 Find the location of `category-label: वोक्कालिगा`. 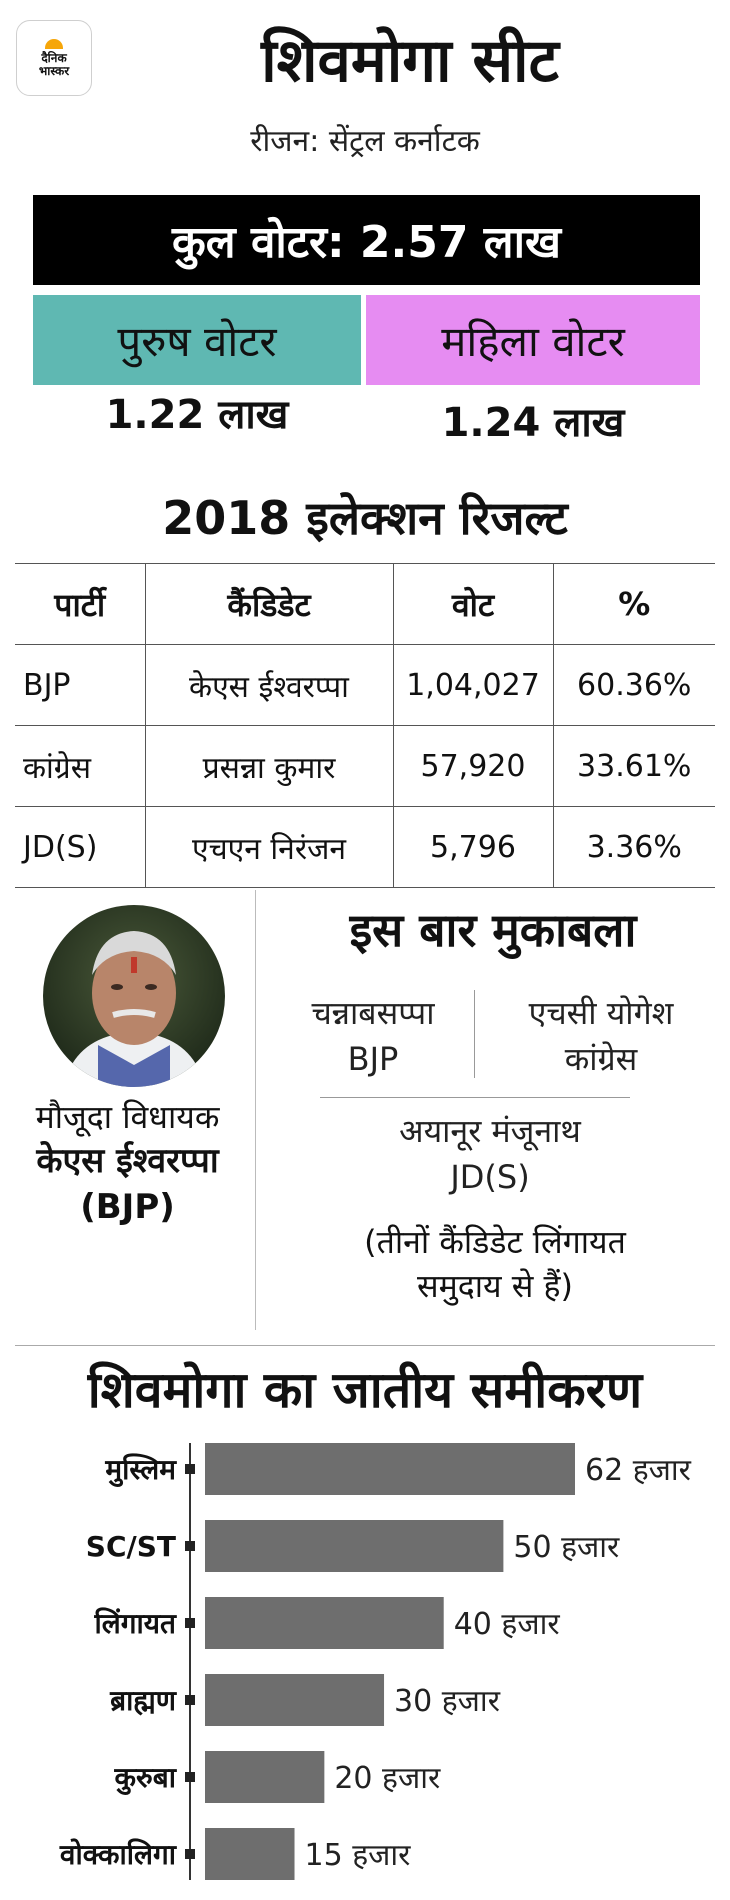

category-label: वोक्कालिगा is located at coordinates (118, 1854).